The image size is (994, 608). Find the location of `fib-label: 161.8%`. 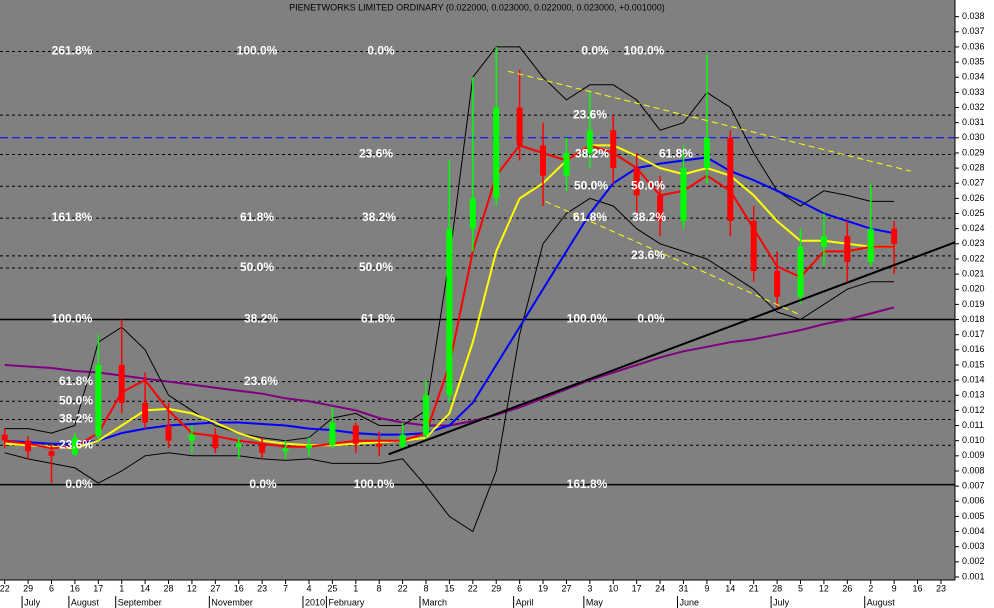

fib-label: 161.8% is located at coordinates (587, 484).